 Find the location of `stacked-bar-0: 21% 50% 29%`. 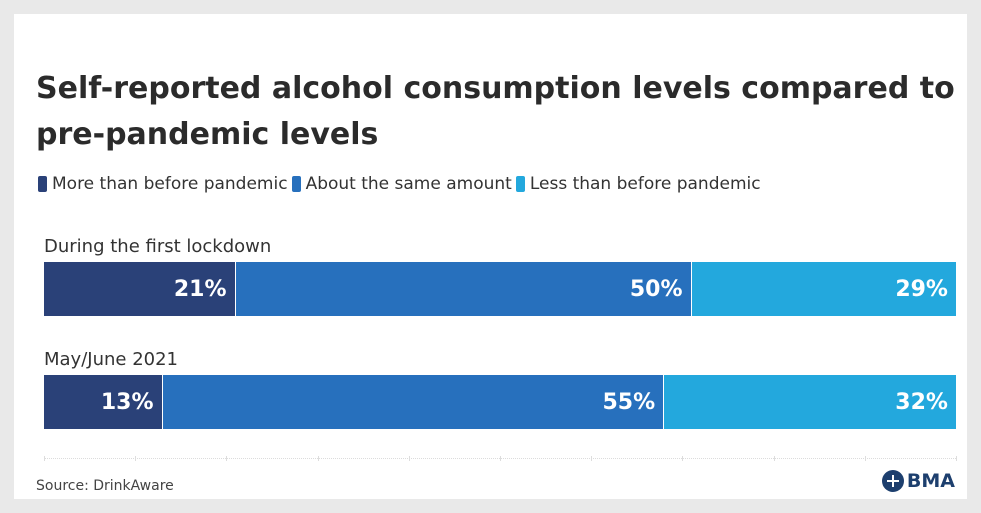

stacked-bar-0: 21% 50% 29% is located at coordinates (500, 289).